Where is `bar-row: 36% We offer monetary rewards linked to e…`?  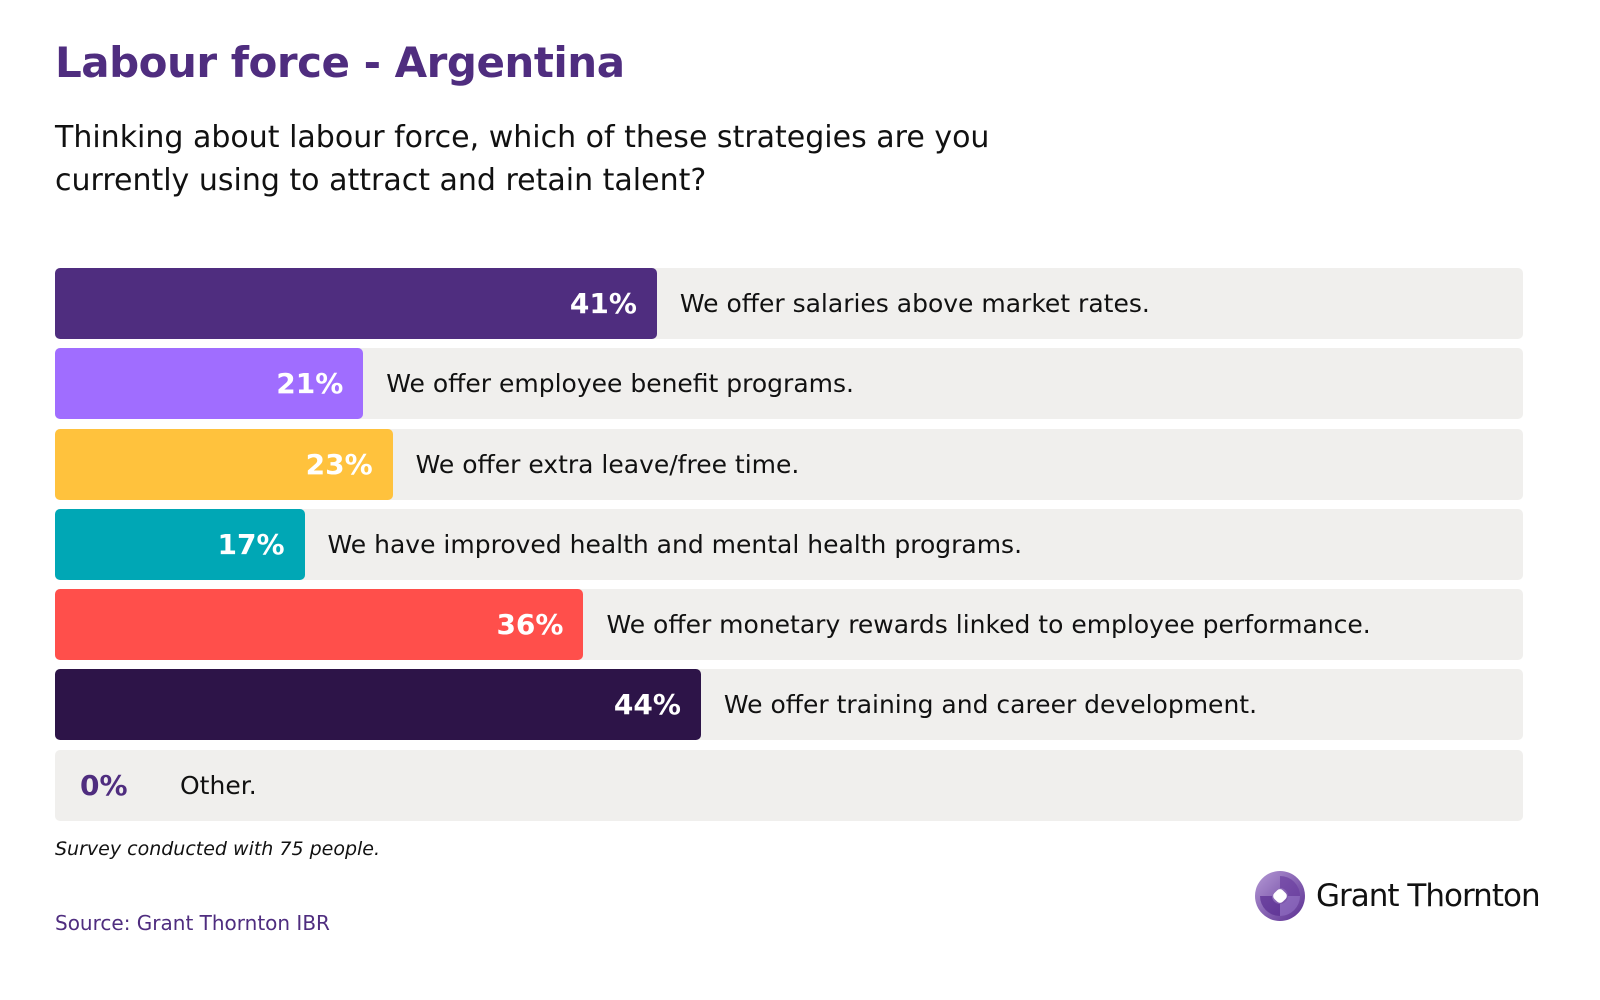 bar-row: 36% We offer monetary rewards linked to e… is located at coordinates (789, 625).